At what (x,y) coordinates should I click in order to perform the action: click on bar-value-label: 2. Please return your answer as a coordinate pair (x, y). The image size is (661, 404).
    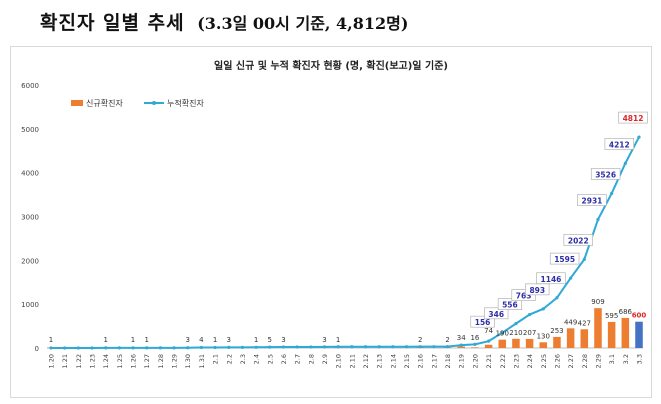
    Looking at the image, I should click on (420, 340).